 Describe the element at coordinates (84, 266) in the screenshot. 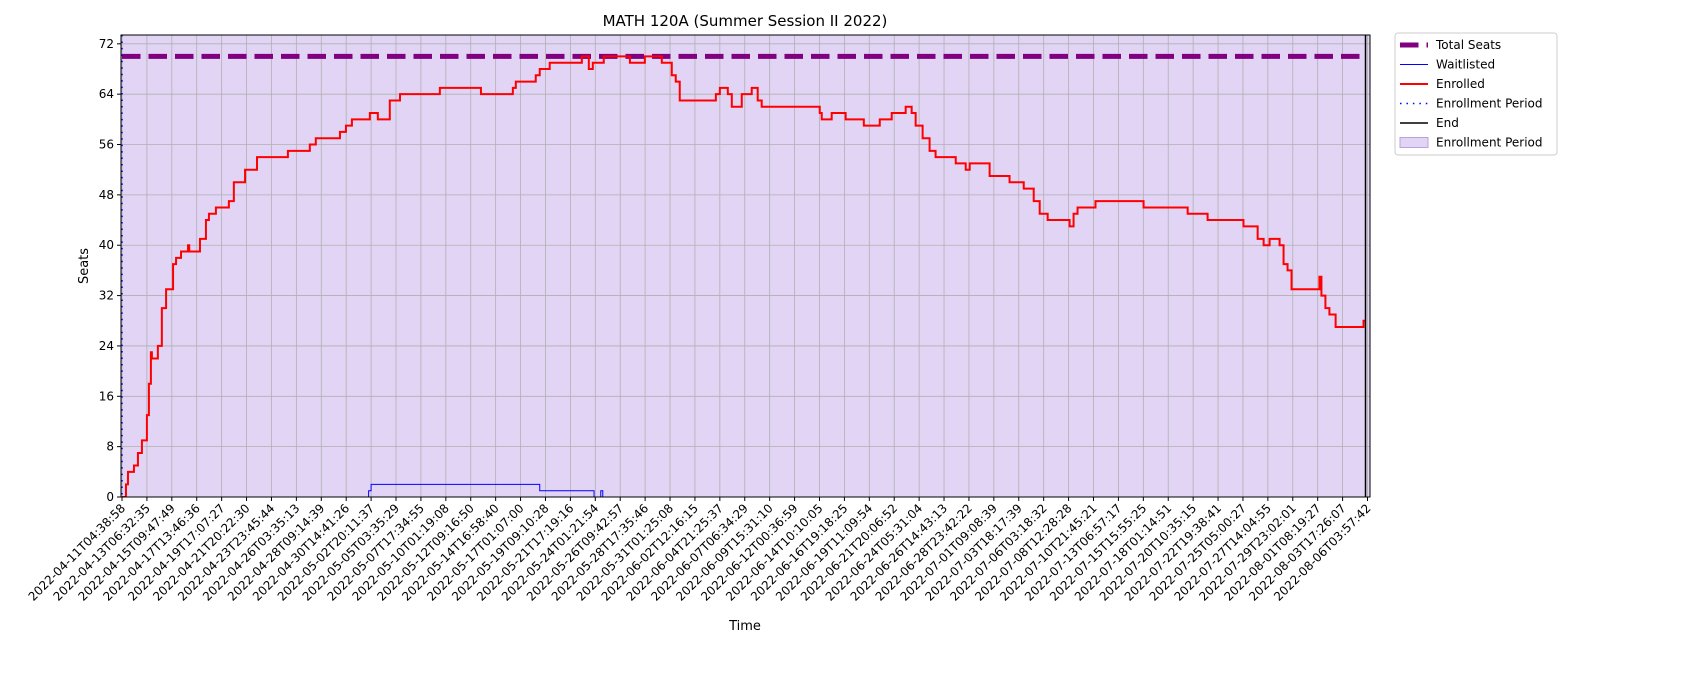

I see `y-axis-label: Seats` at that location.